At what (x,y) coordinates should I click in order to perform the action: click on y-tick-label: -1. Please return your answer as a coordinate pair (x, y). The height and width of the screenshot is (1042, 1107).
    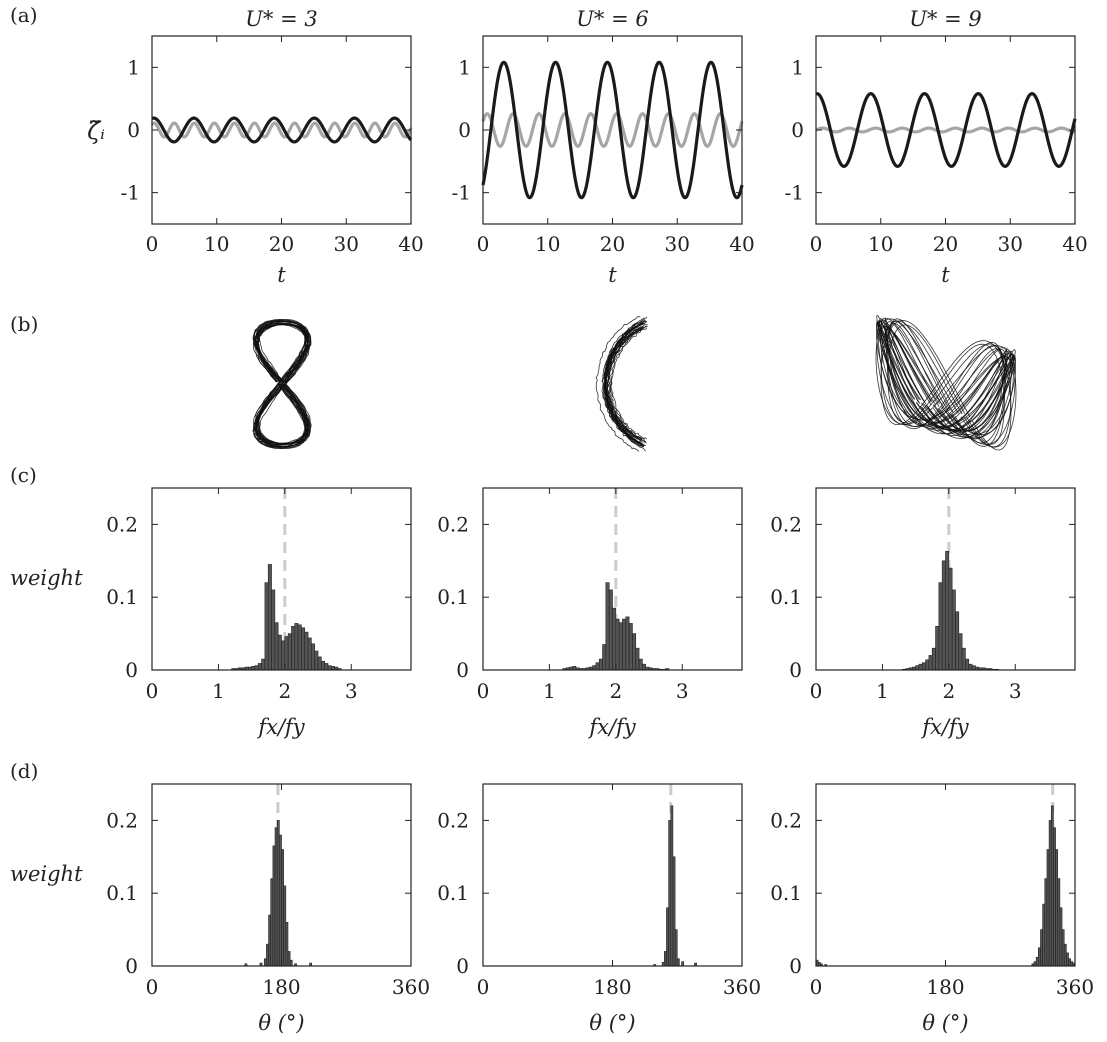
    Looking at the image, I should click on (461, 193).